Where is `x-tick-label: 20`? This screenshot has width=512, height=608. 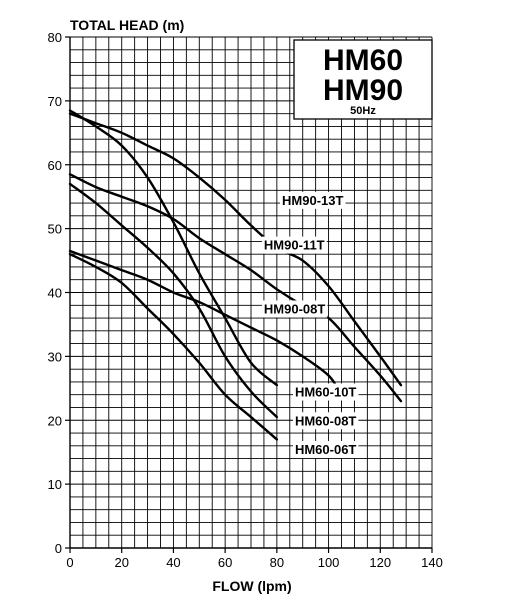
x-tick-label: 20 is located at coordinates (121, 562).